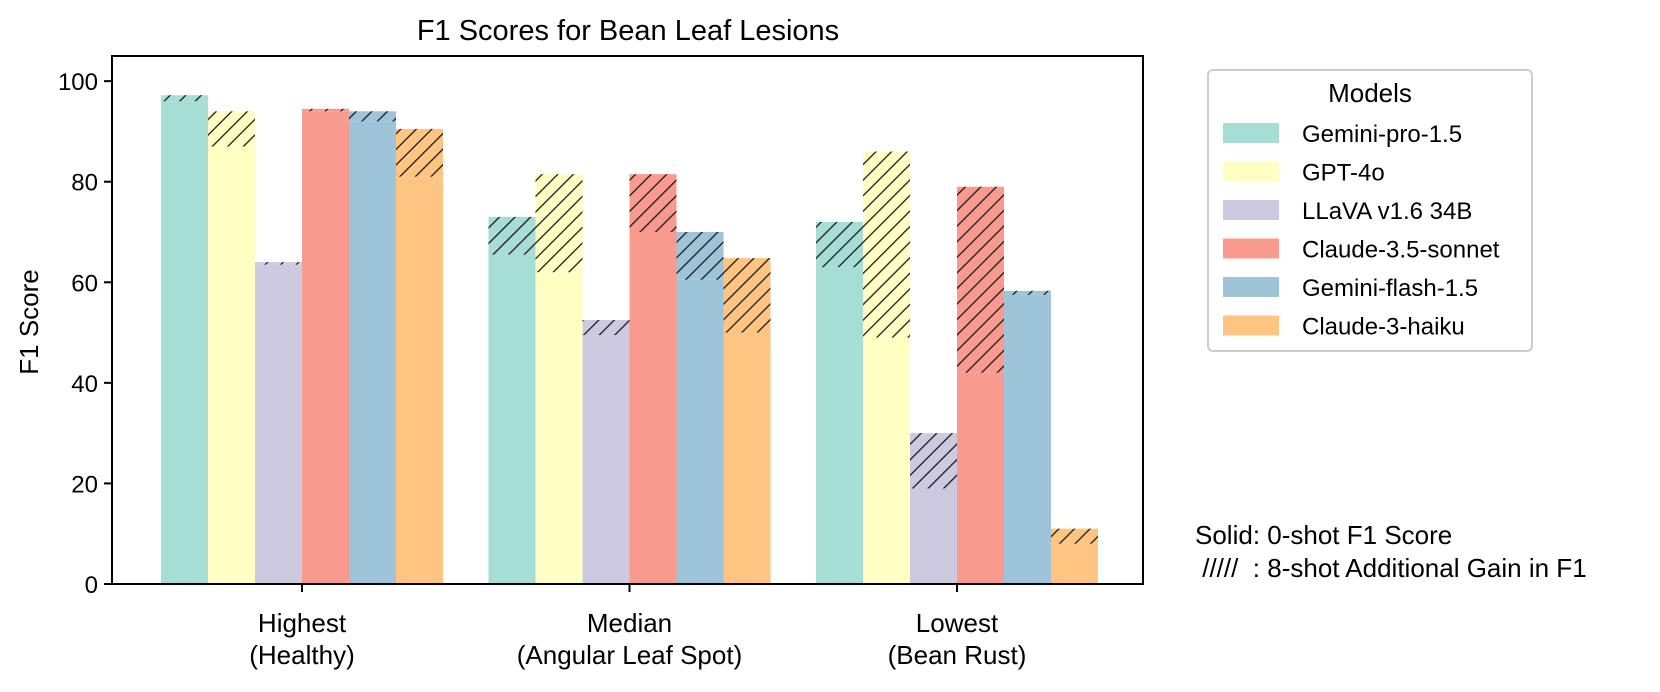 This screenshot has height=692, width=1660. Describe the element at coordinates (1343, 173) in the screenshot. I see `legend-label: GPT-4o` at that location.